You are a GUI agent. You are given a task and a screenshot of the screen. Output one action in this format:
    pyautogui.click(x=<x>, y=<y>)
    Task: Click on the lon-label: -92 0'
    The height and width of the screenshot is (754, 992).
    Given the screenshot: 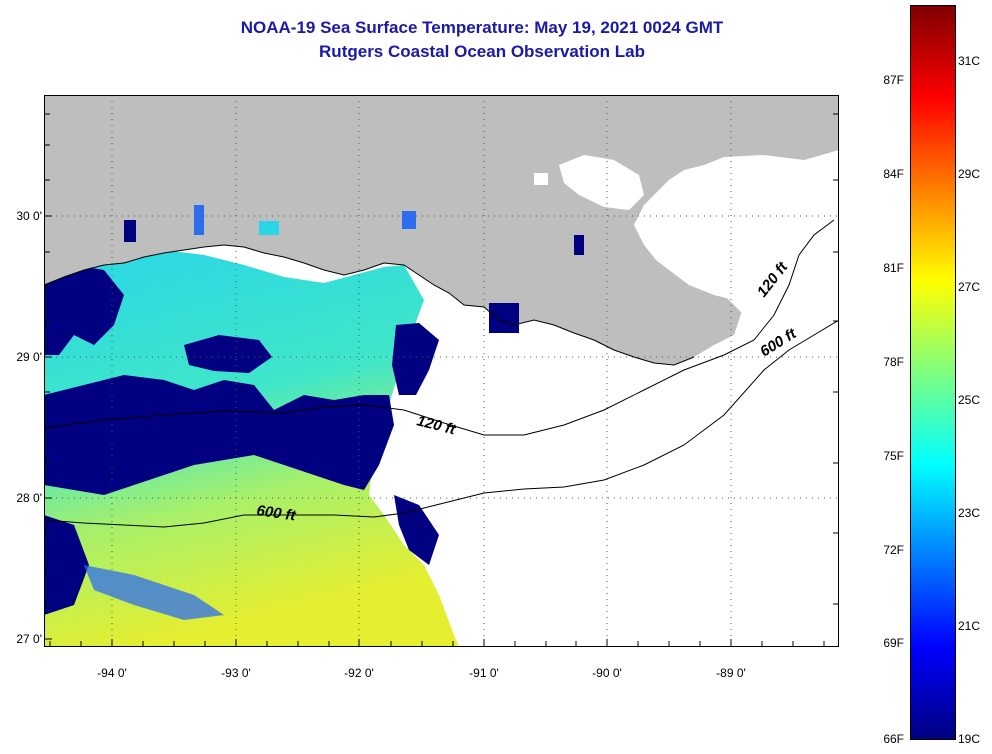 What is the action you would take?
    pyautogui.click(x=359, y=673)
    